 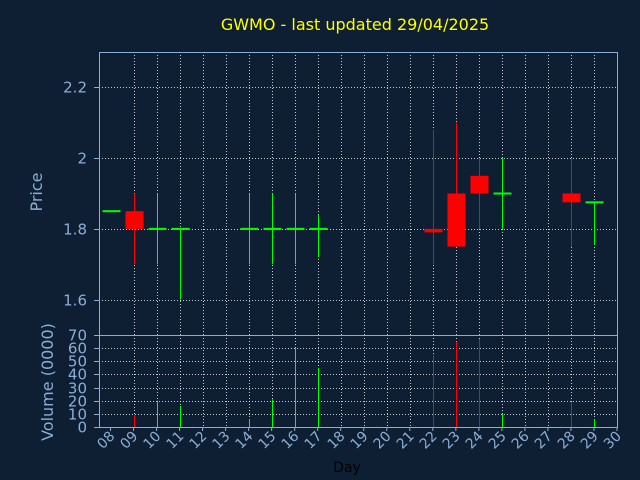 I want to click on price-tick-labels: 1.6 1.8 2 2.2, so click(x=81, y=194).